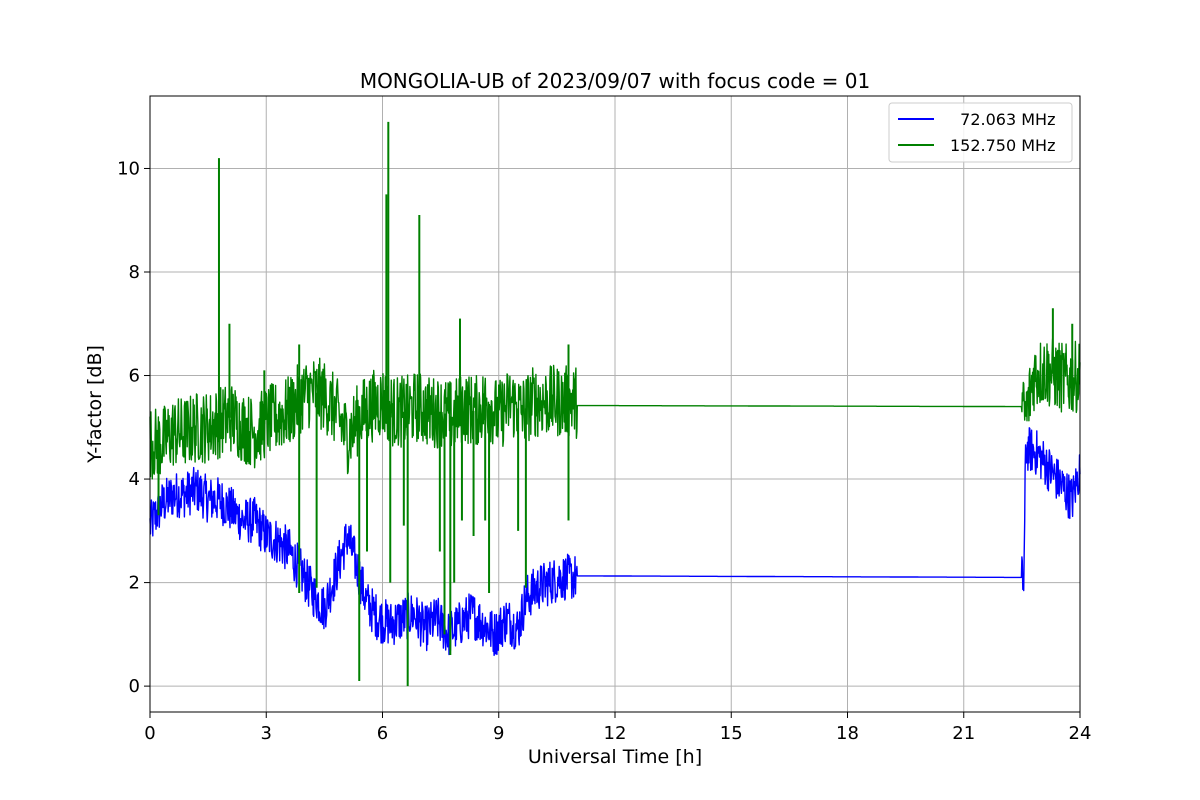 This screenshot has width=1200, height=800. What do you see at coordinates (382, 733) in the screenshot?
I see `x-tick-label: 6` at bounding box center [382, 733].